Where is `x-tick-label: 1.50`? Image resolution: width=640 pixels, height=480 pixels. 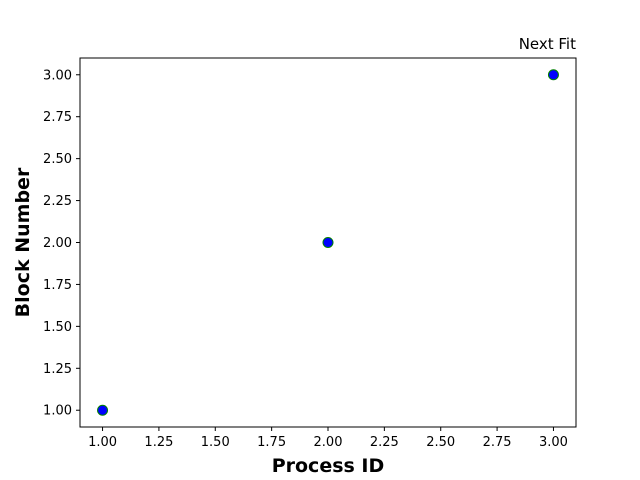 x-tick-label: 1.50 is located at coordinates (215, 442).